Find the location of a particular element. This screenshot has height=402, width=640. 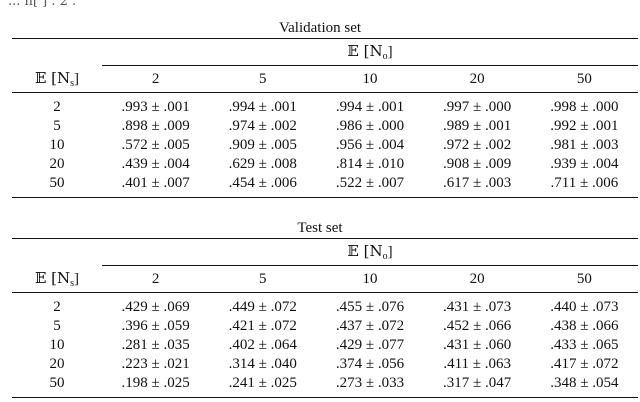

validation-caption: Validation set is located at coordinates (320, 28).